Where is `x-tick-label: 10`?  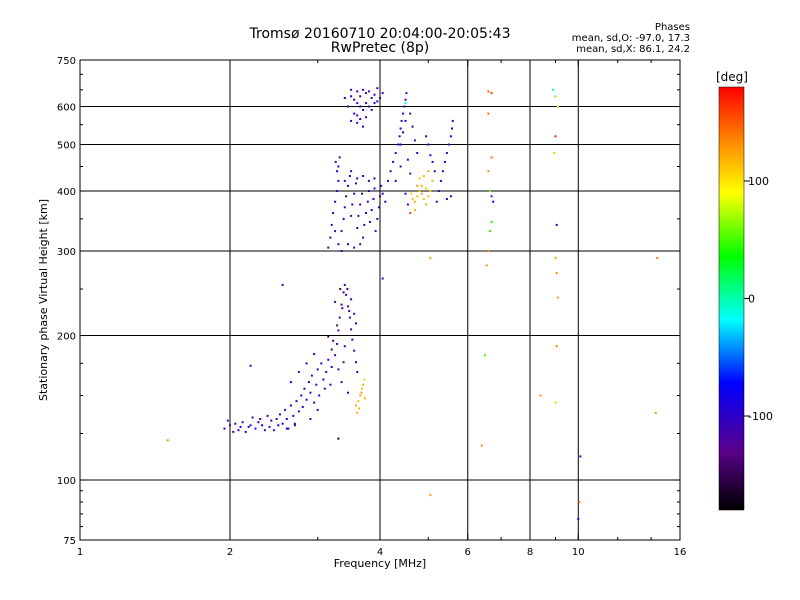 x-tick-label: 10 is located at coordinates (578, 552).